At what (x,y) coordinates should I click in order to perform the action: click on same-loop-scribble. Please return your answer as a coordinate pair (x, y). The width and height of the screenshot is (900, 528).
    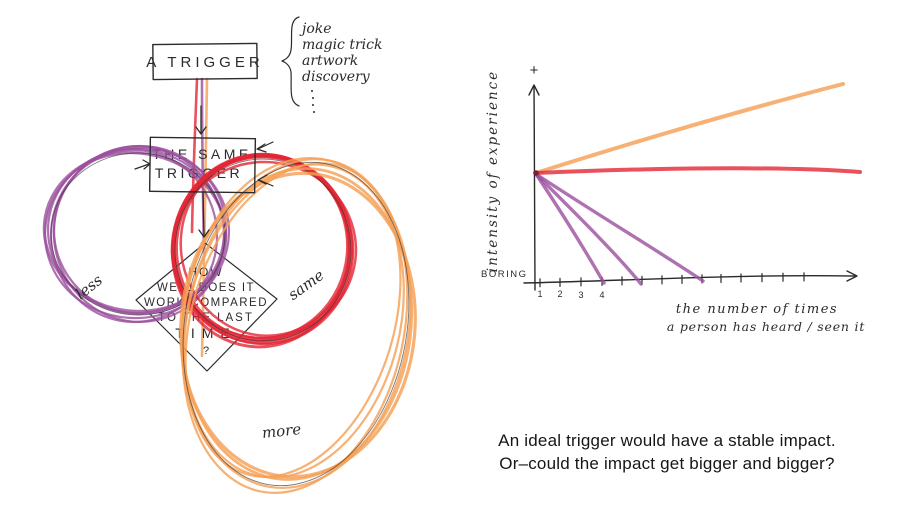
    Looking at the image, I should click on (264, 250).